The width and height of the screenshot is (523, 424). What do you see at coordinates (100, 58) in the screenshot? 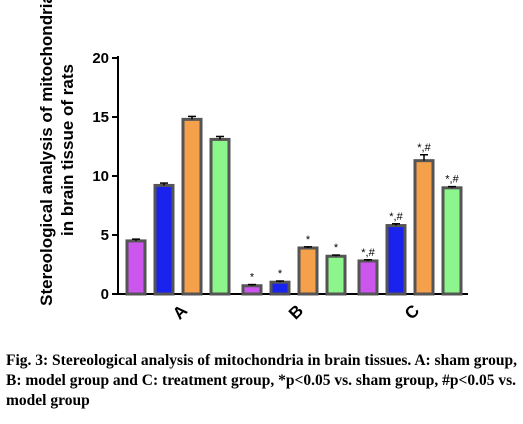
I see `y-tick-label: 20` at bounding box center [100, 58].